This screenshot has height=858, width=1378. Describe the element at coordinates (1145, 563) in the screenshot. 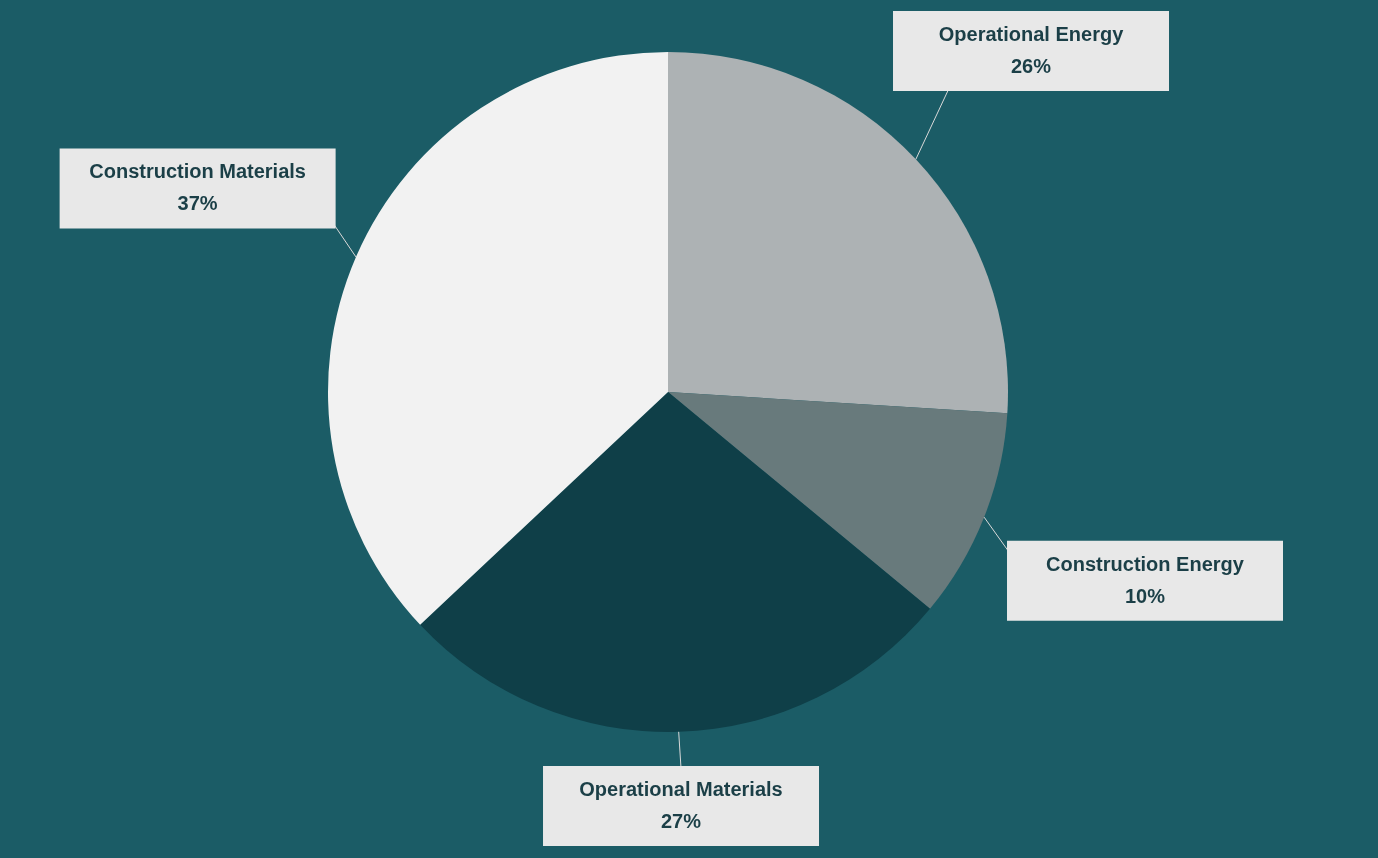

I see `slice-label: Construction Energy` at that location.